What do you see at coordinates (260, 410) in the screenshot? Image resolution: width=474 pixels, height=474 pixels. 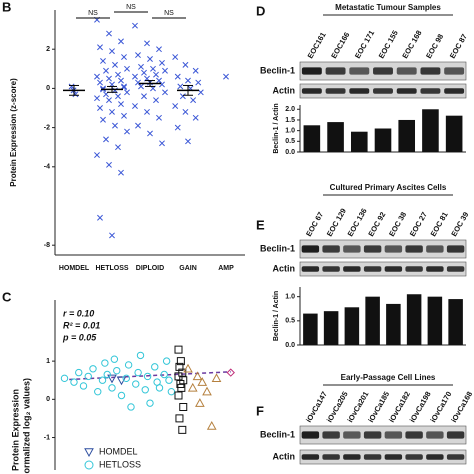 I see `panel-letter: F` at bounding box center [260, 410].